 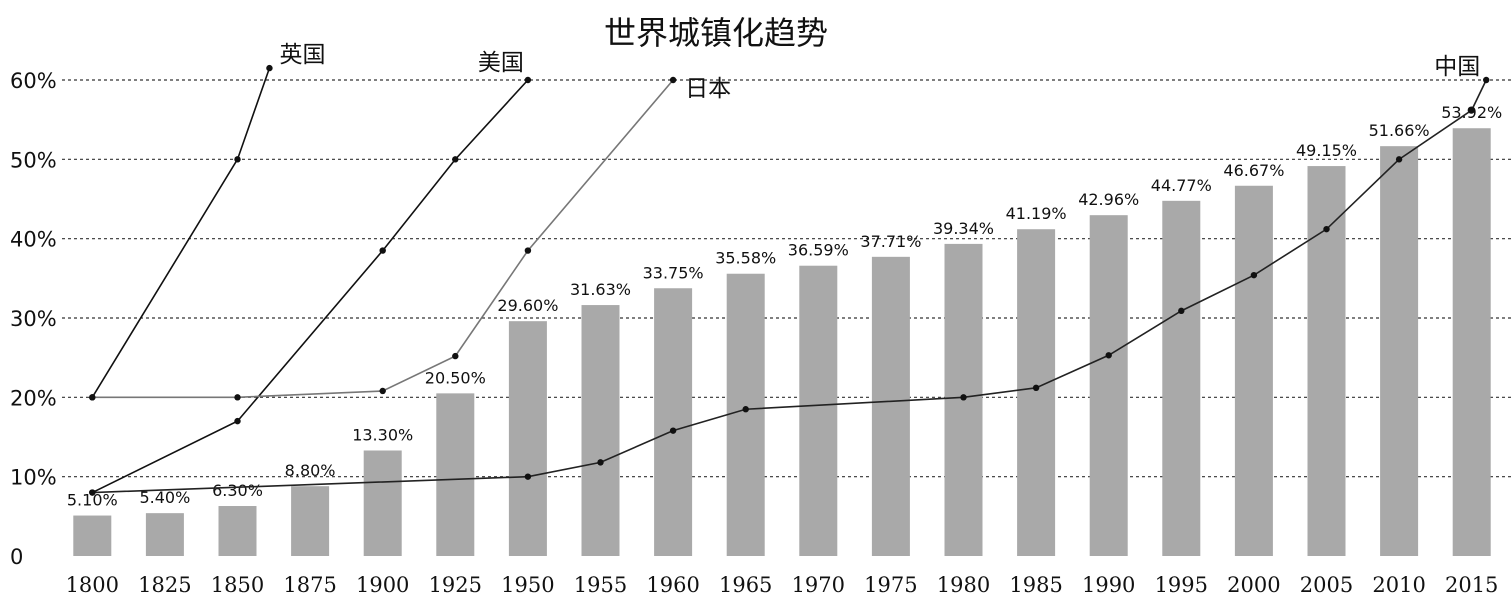 I want to click on bar-value-label: 36.59%, so click(x=818, y=250).